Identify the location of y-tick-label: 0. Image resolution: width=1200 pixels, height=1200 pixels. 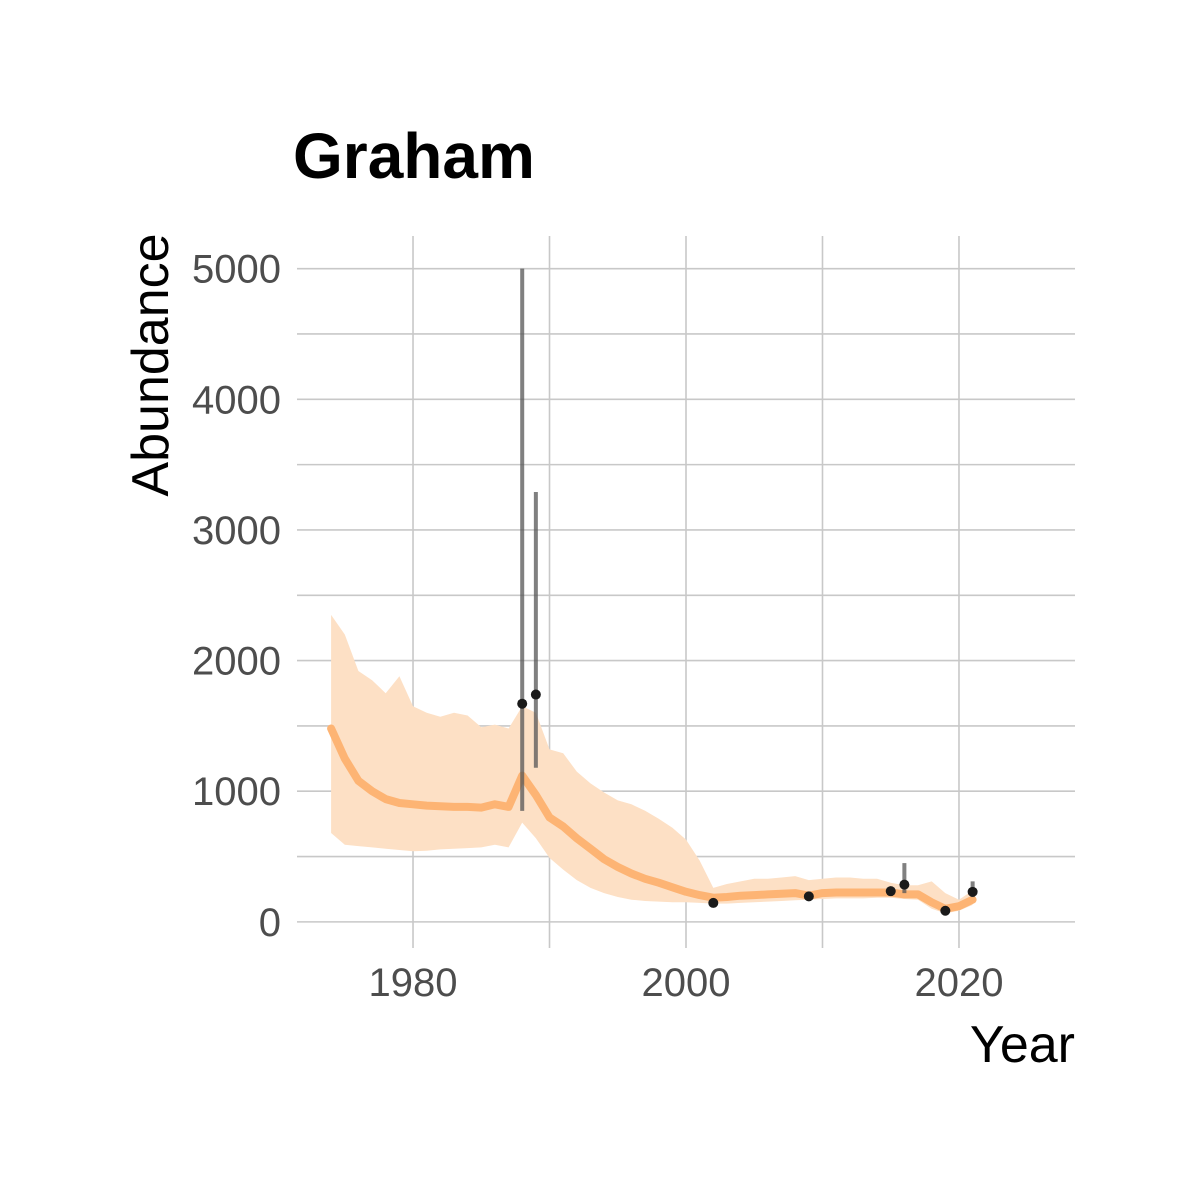
(270, 923).